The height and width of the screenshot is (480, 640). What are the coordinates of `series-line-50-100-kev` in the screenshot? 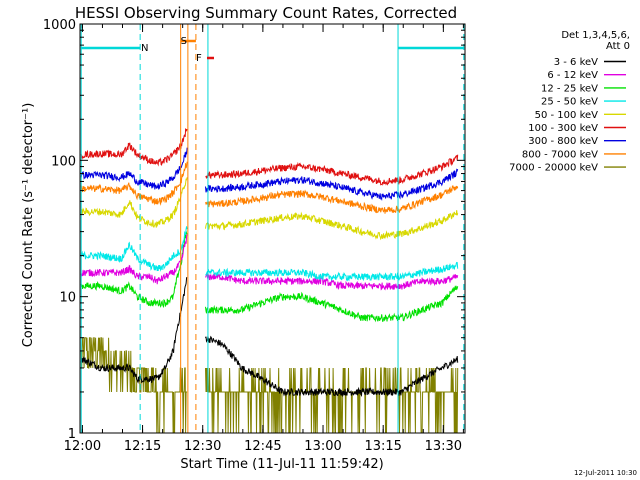 It's located at (269, 209).